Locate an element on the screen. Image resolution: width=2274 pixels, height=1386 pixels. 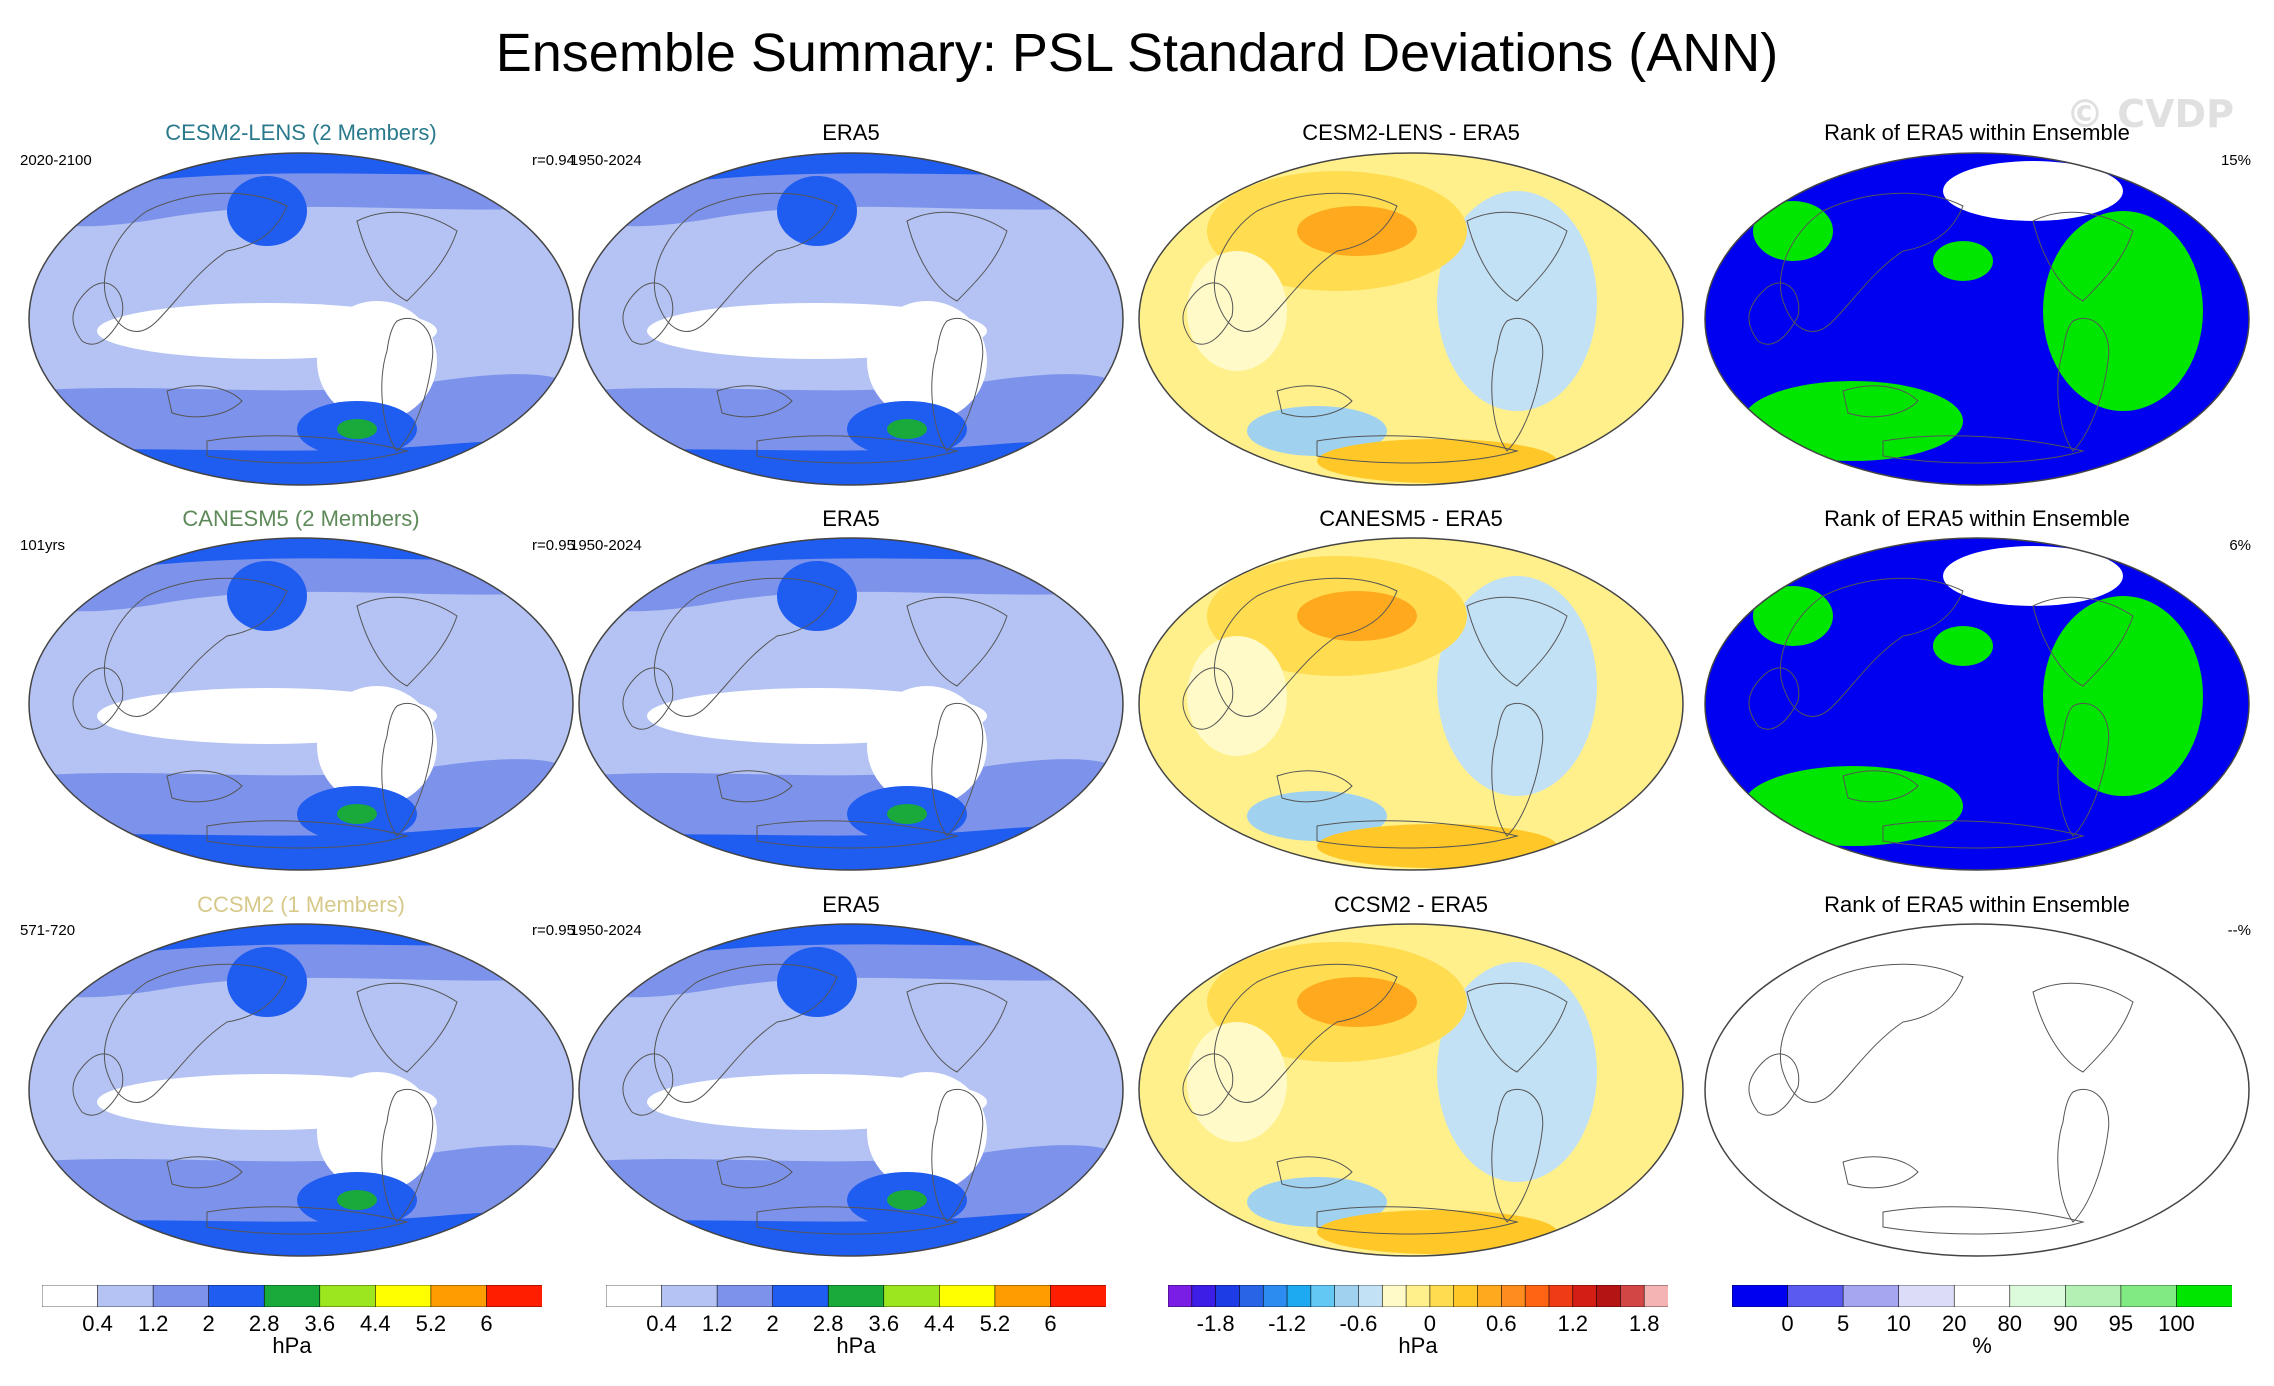
model-panel-title: CCSM2 (1 Members) is located at coordinates (301, 904).